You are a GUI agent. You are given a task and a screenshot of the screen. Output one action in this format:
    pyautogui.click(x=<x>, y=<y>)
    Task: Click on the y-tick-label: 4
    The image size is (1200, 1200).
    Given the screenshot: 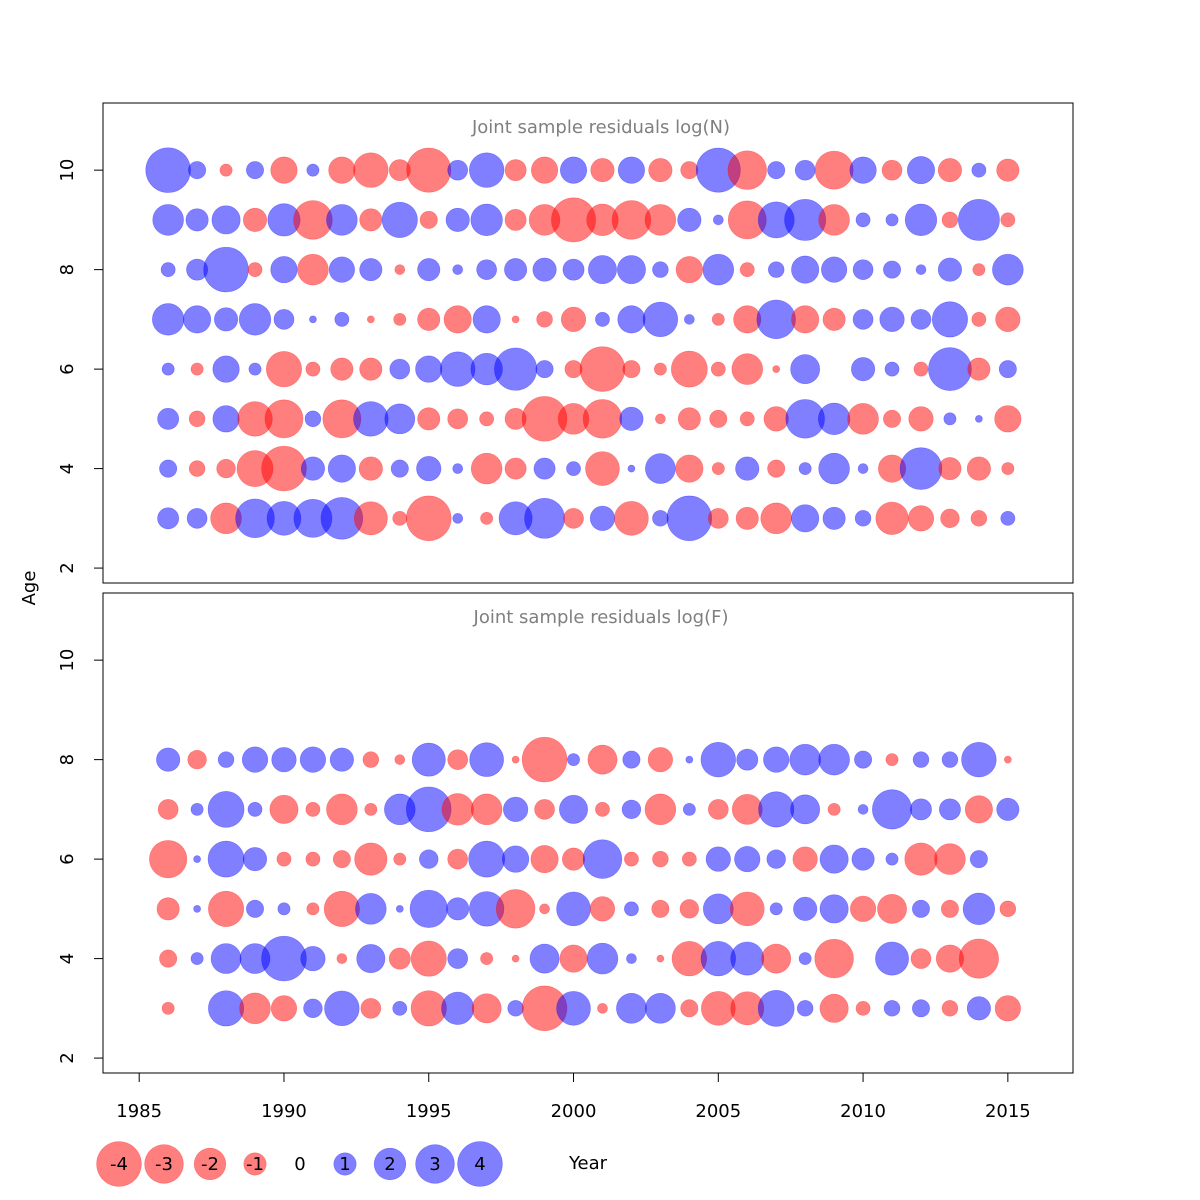 What is the action you would take?
    pyautogui.click(x=67, y=468)
    